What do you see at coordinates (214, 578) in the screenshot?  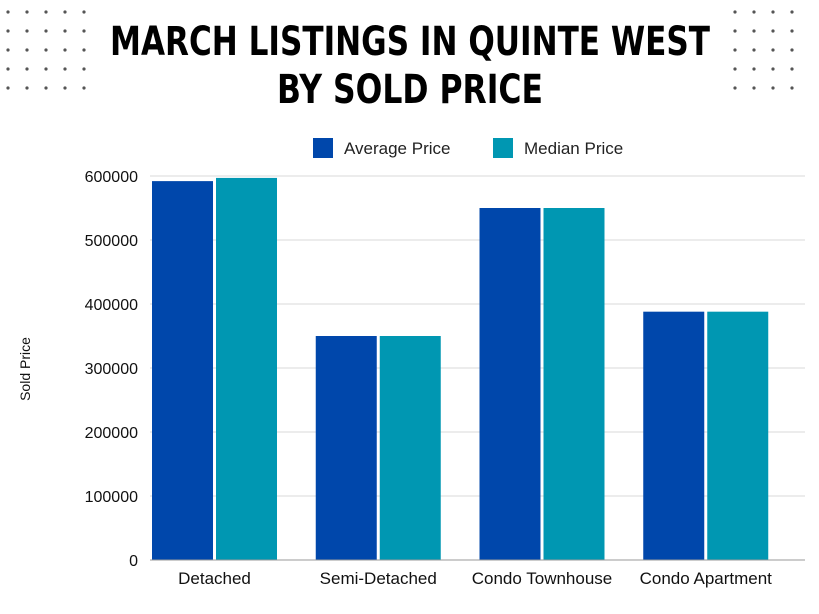 I see `x-tick-label: Detached` at bounding box center [214, 578].